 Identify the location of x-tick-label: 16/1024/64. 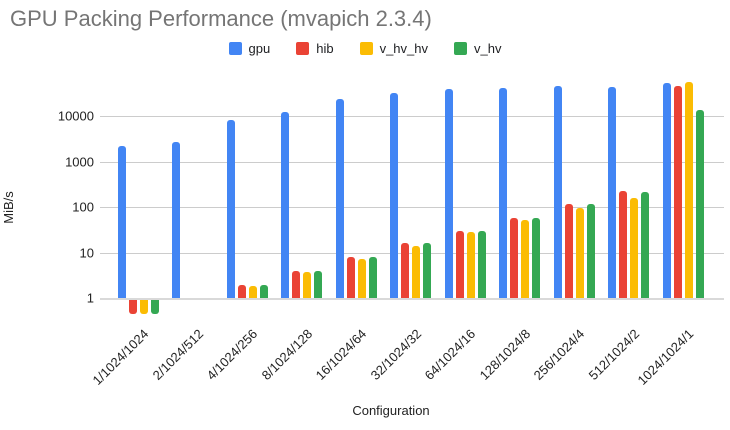
(341, 354).